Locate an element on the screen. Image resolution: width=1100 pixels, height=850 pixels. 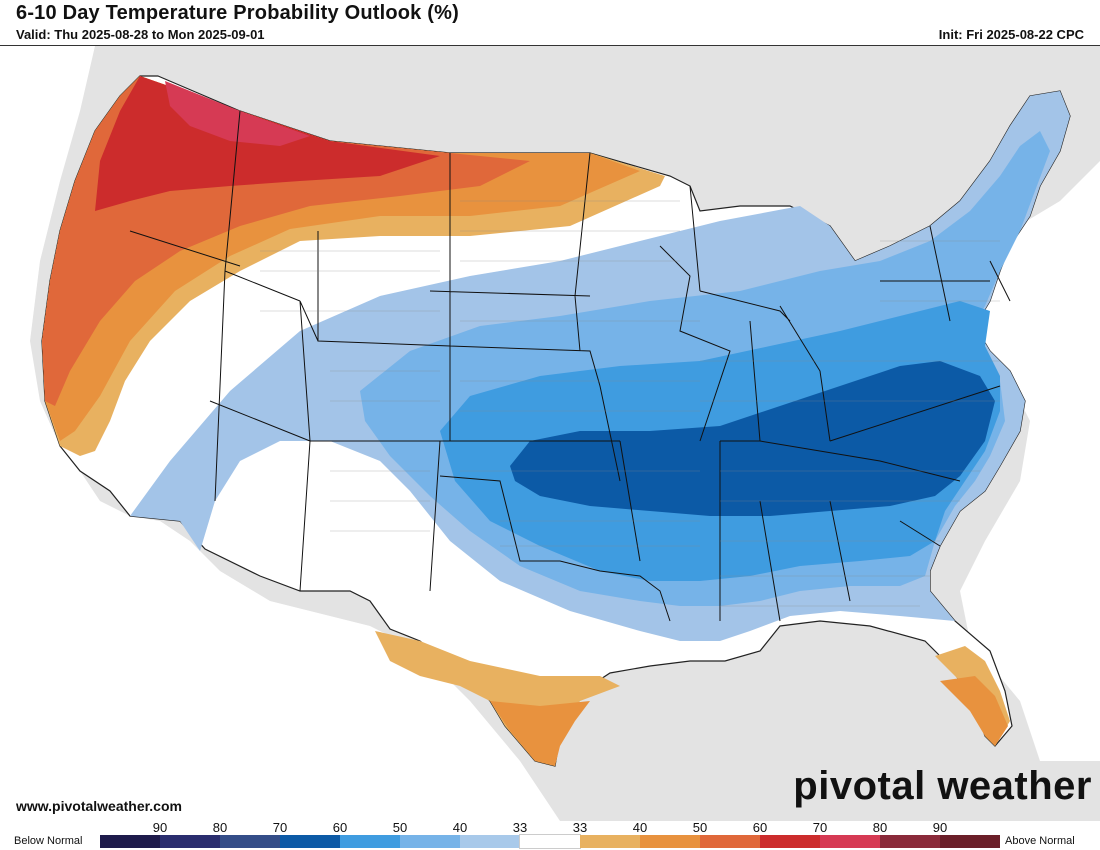
site-url: www.pivotalweather.com is located at coordinates (99, 806).